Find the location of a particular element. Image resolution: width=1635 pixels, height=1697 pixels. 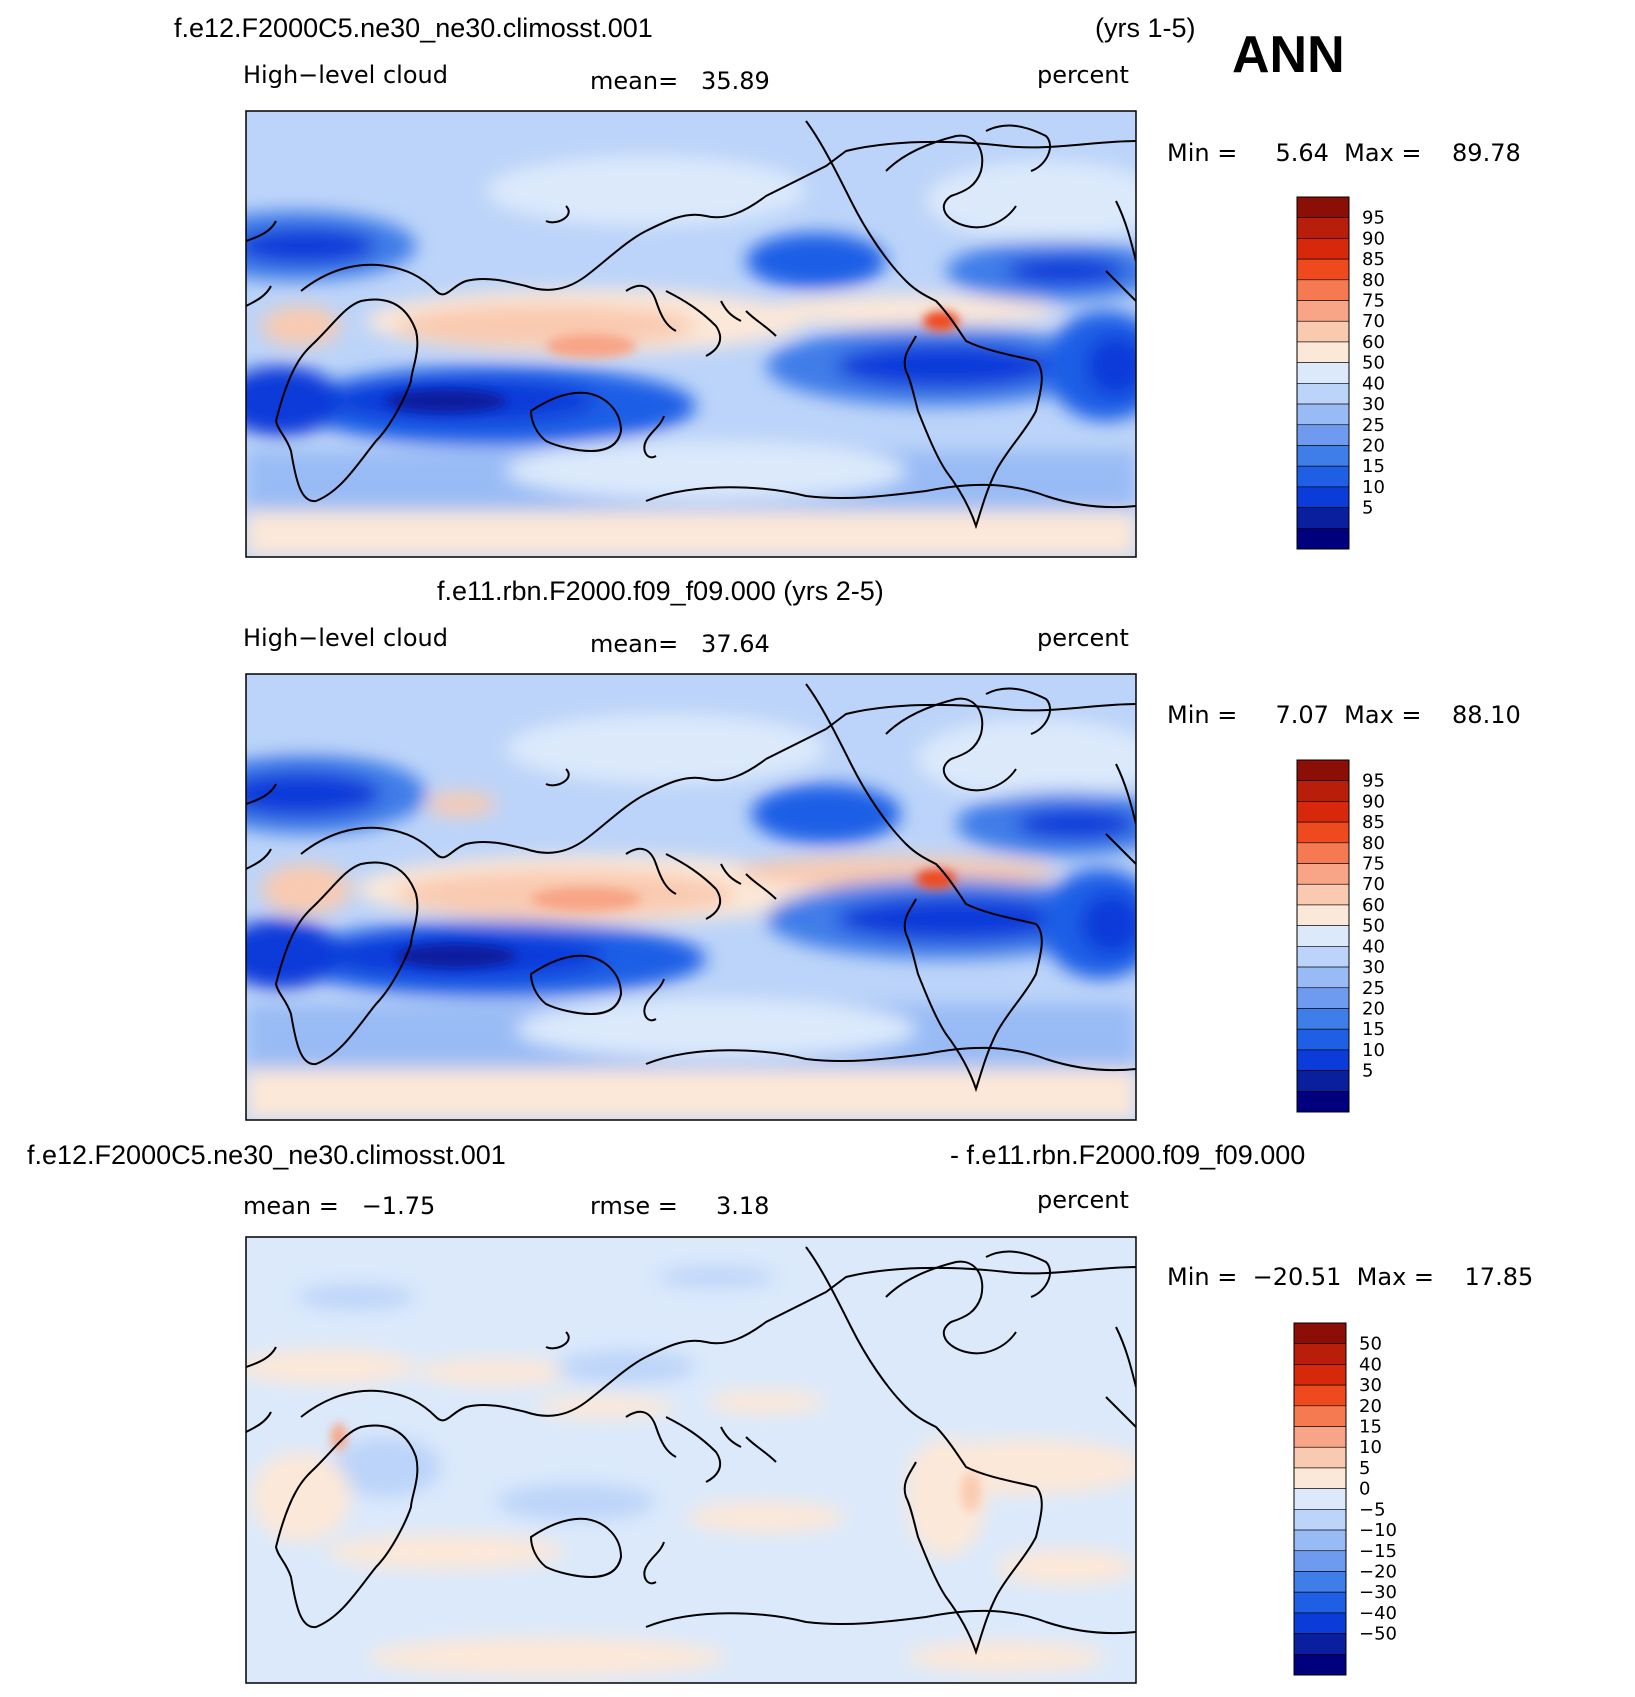

panel-2-variable: High−level cloud is located at coordinates (345, 638).